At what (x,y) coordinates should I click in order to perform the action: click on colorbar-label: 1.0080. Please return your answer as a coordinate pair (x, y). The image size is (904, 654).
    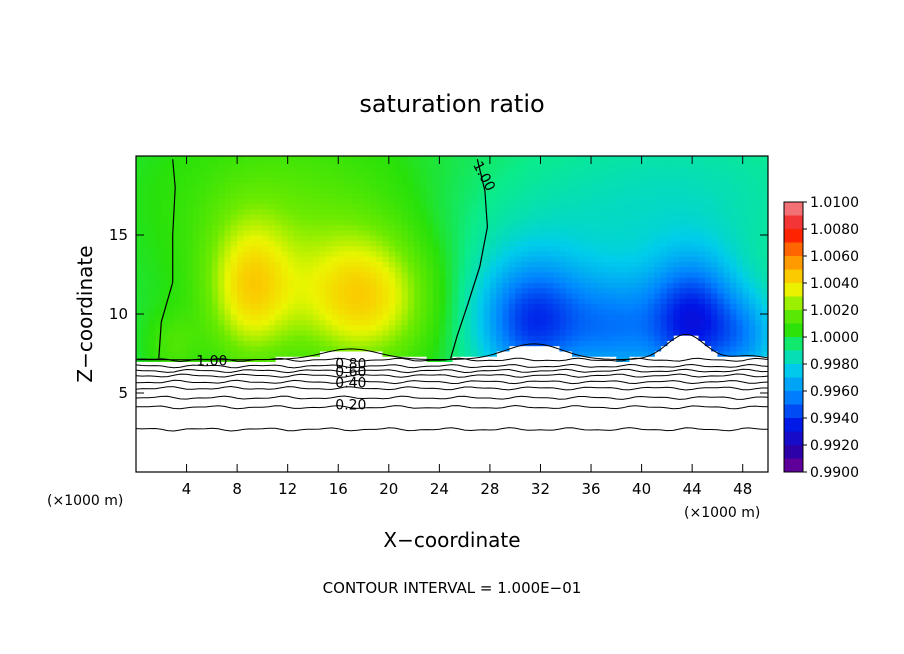
    Looking at the image, I should click on (834, 230).